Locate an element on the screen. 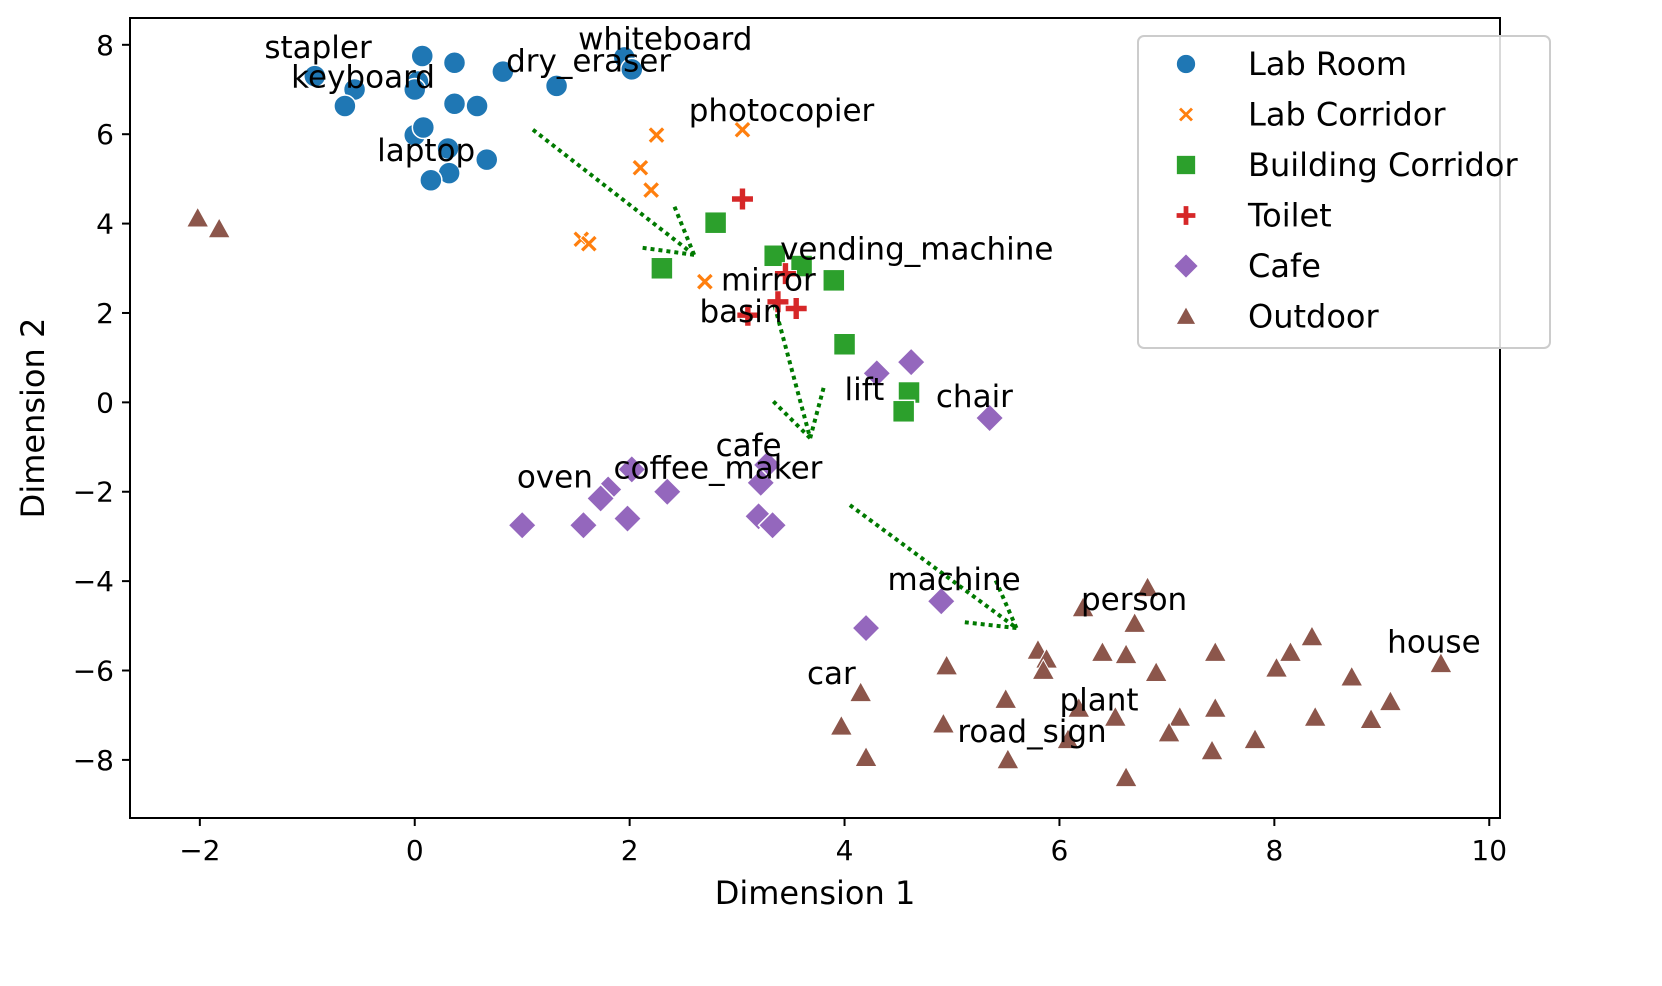 Image resolution: width=1662 pixels, height=986 pixels. series-building-corridor is located at coordinates (785, 317).